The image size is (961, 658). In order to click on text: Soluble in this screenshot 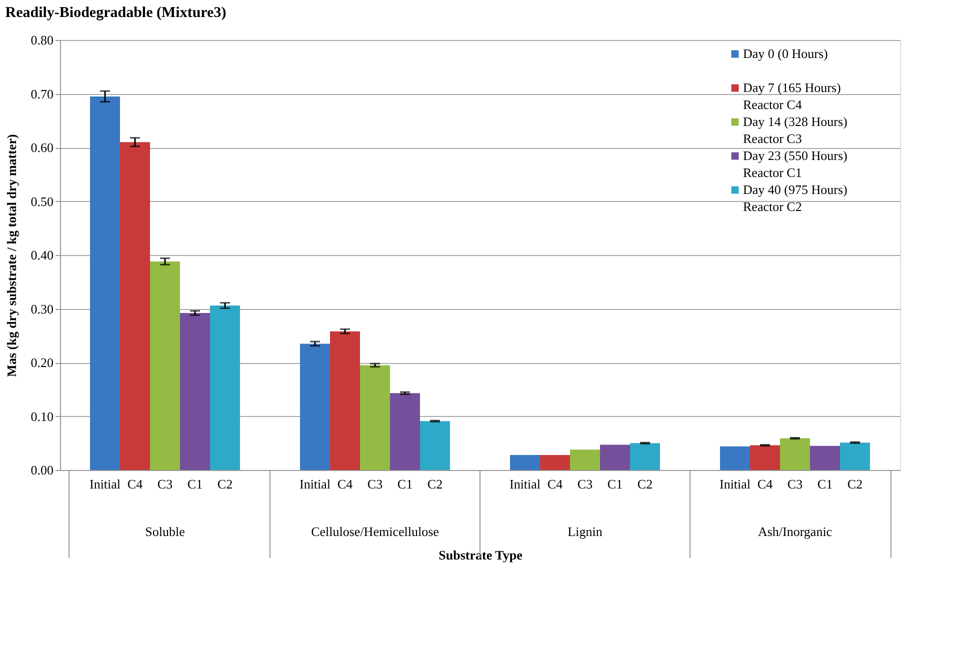, I will do `click(165, 531)`.